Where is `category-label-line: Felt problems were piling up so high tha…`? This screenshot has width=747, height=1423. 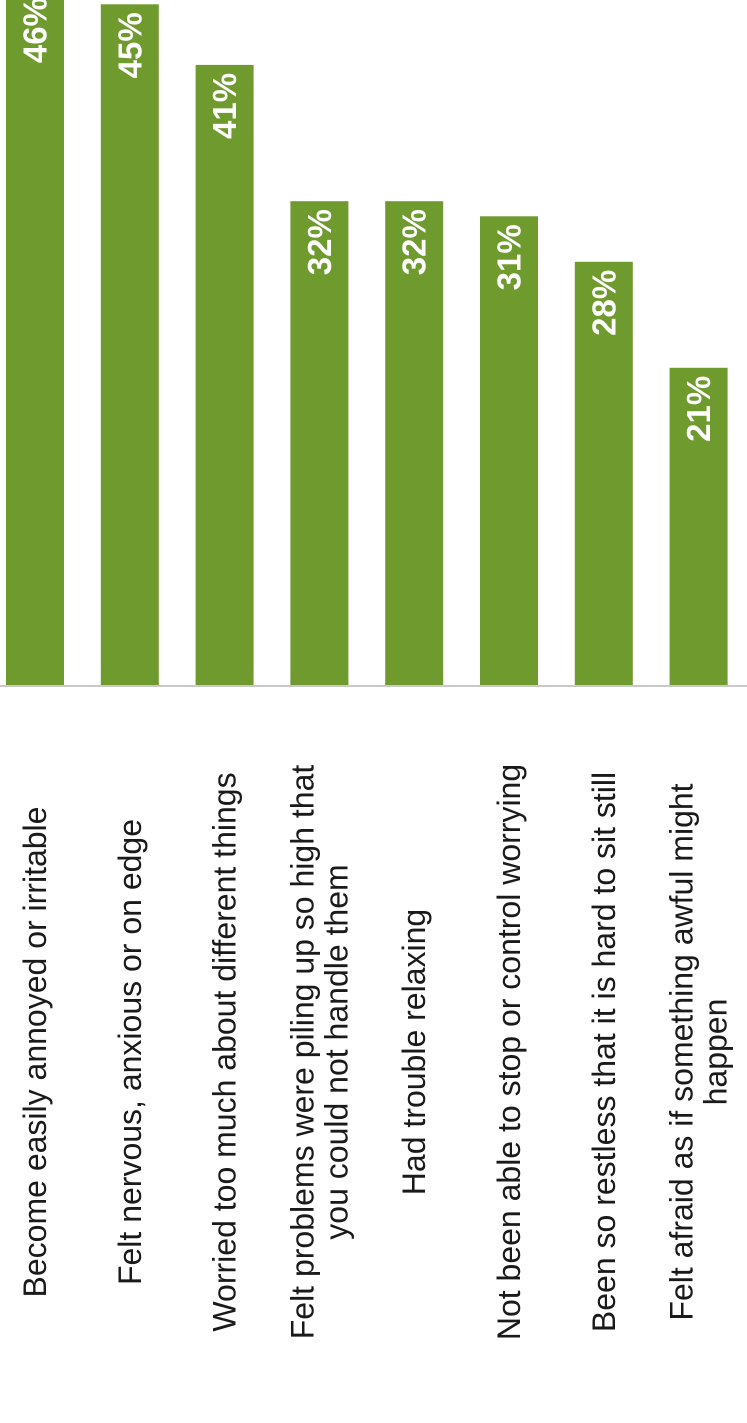
category-label-line: Felt problems were piling up so high tha… is located at coordinates (302, 1052).